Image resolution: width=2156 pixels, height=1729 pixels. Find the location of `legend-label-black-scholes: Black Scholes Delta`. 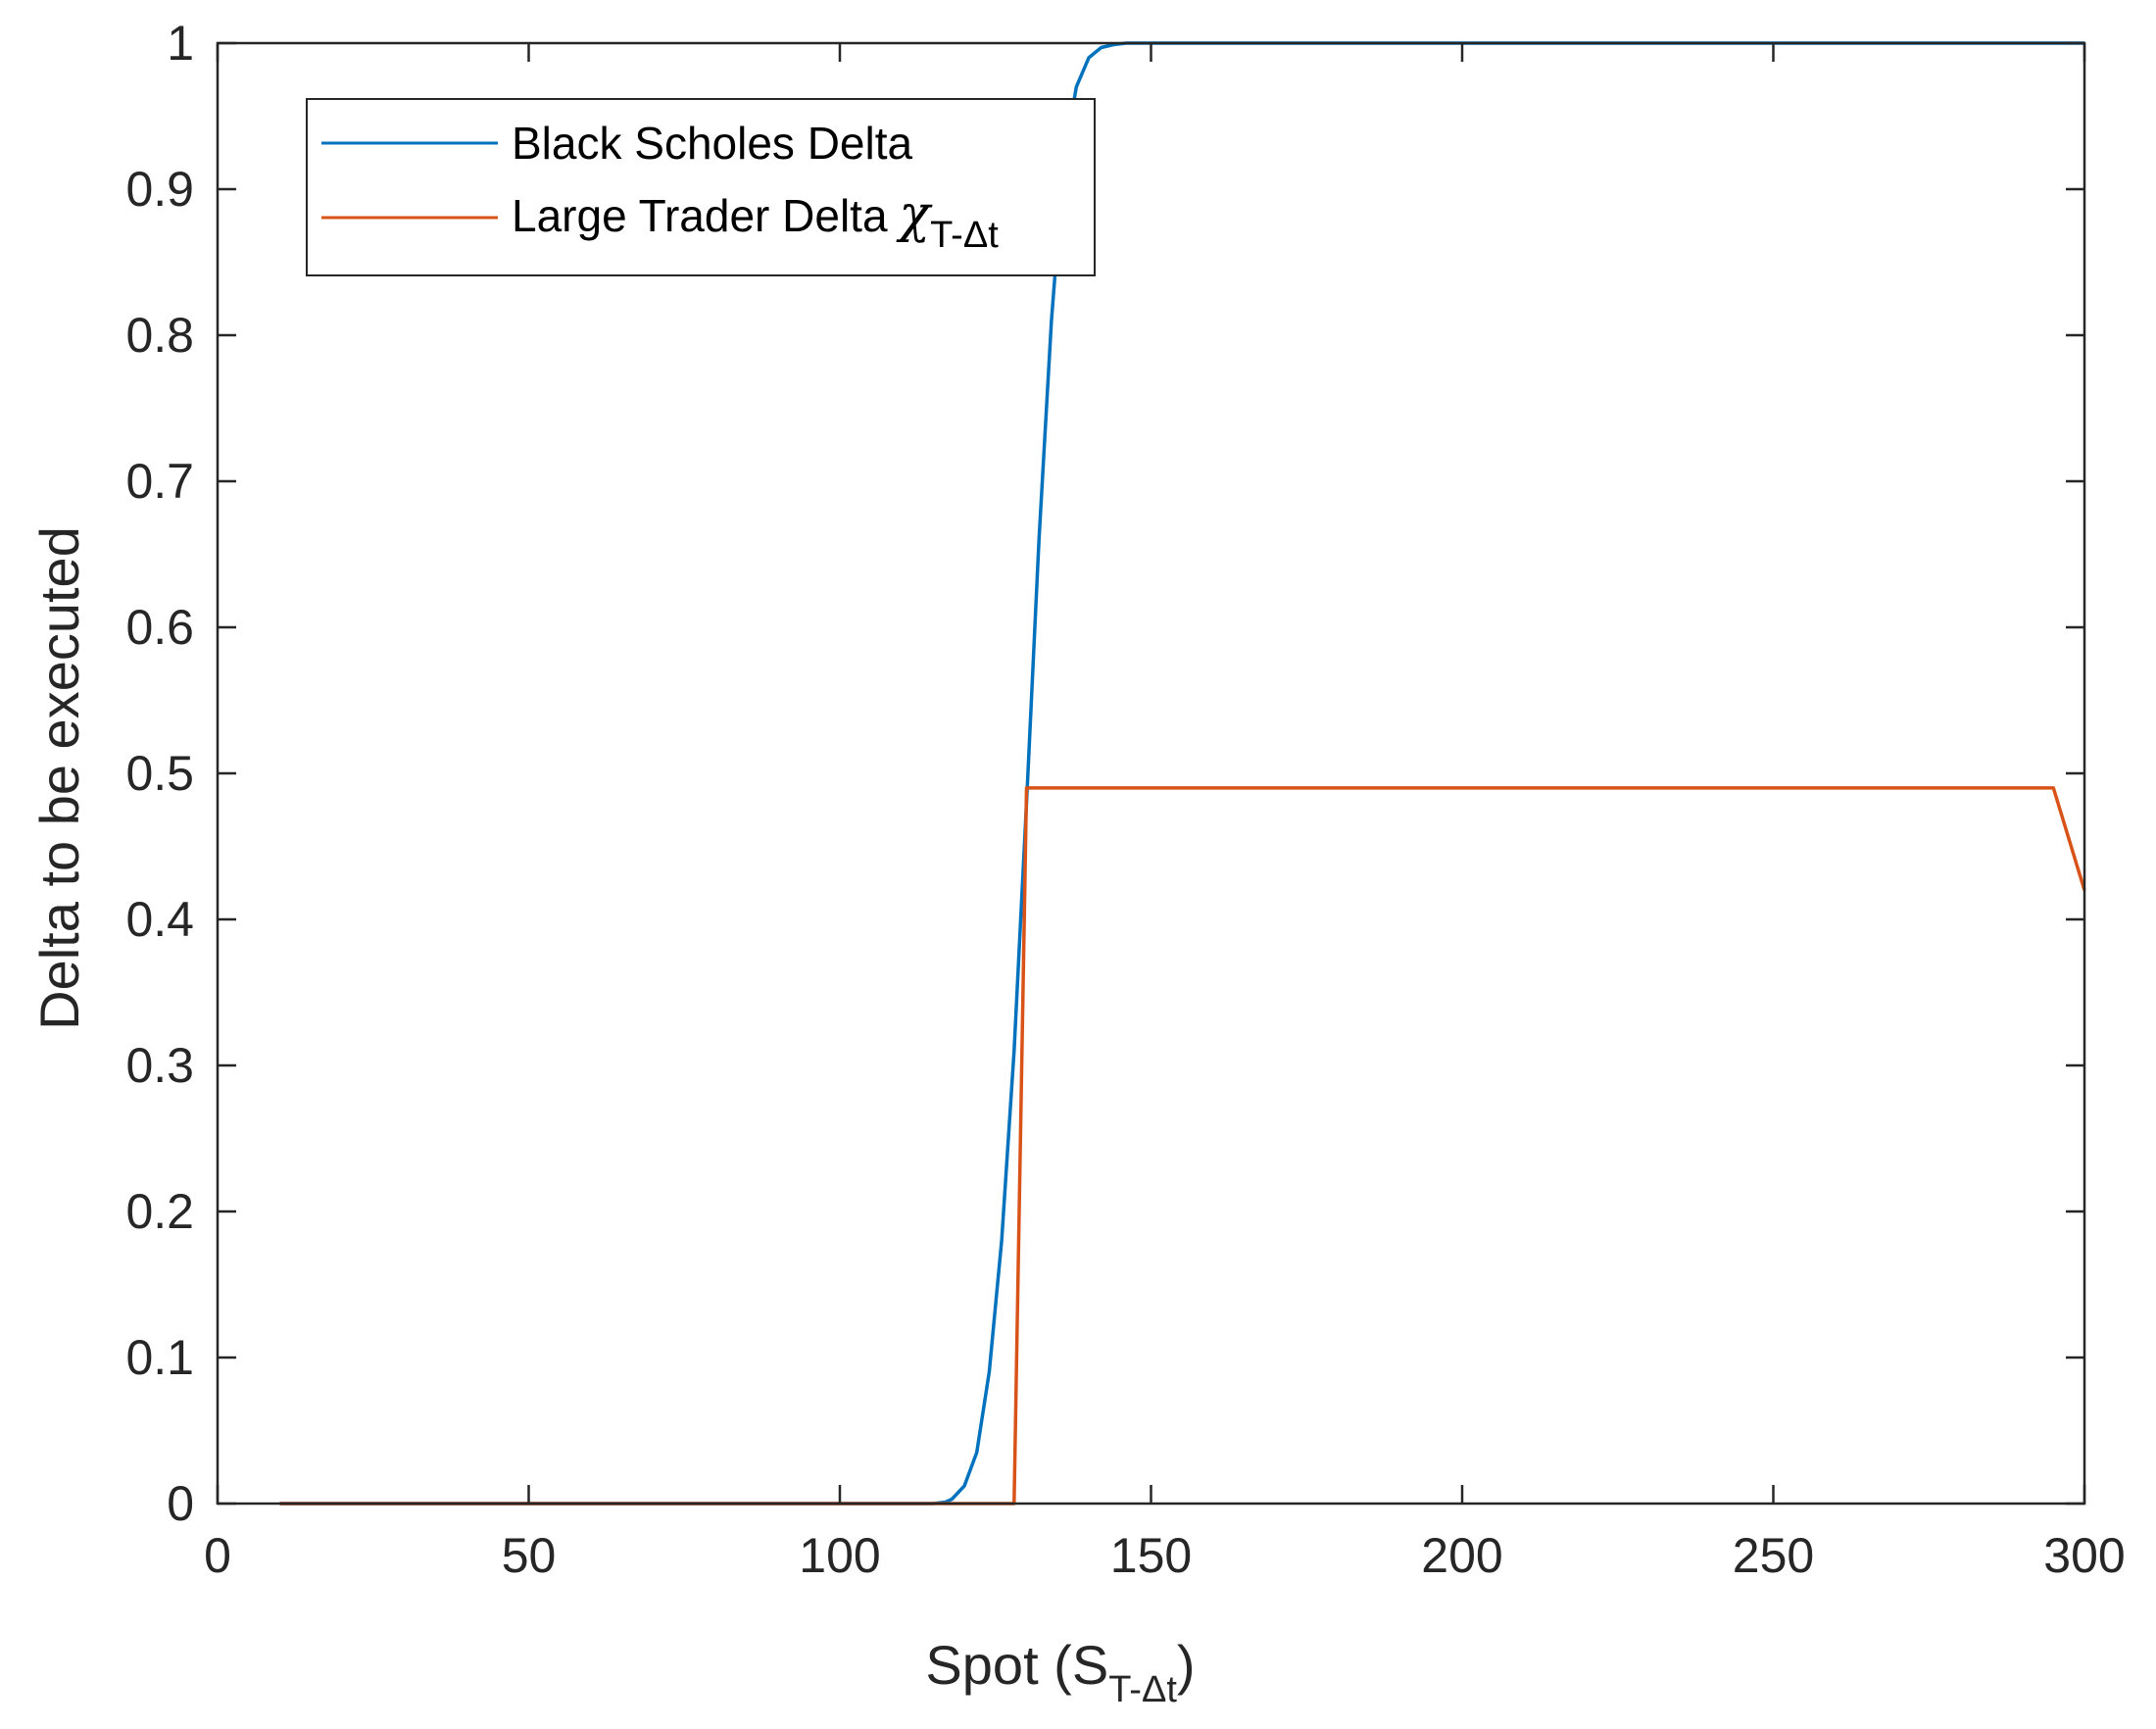

legend-label-black-scholes: Black Scholes Delta is located at coordinates (712, 143).